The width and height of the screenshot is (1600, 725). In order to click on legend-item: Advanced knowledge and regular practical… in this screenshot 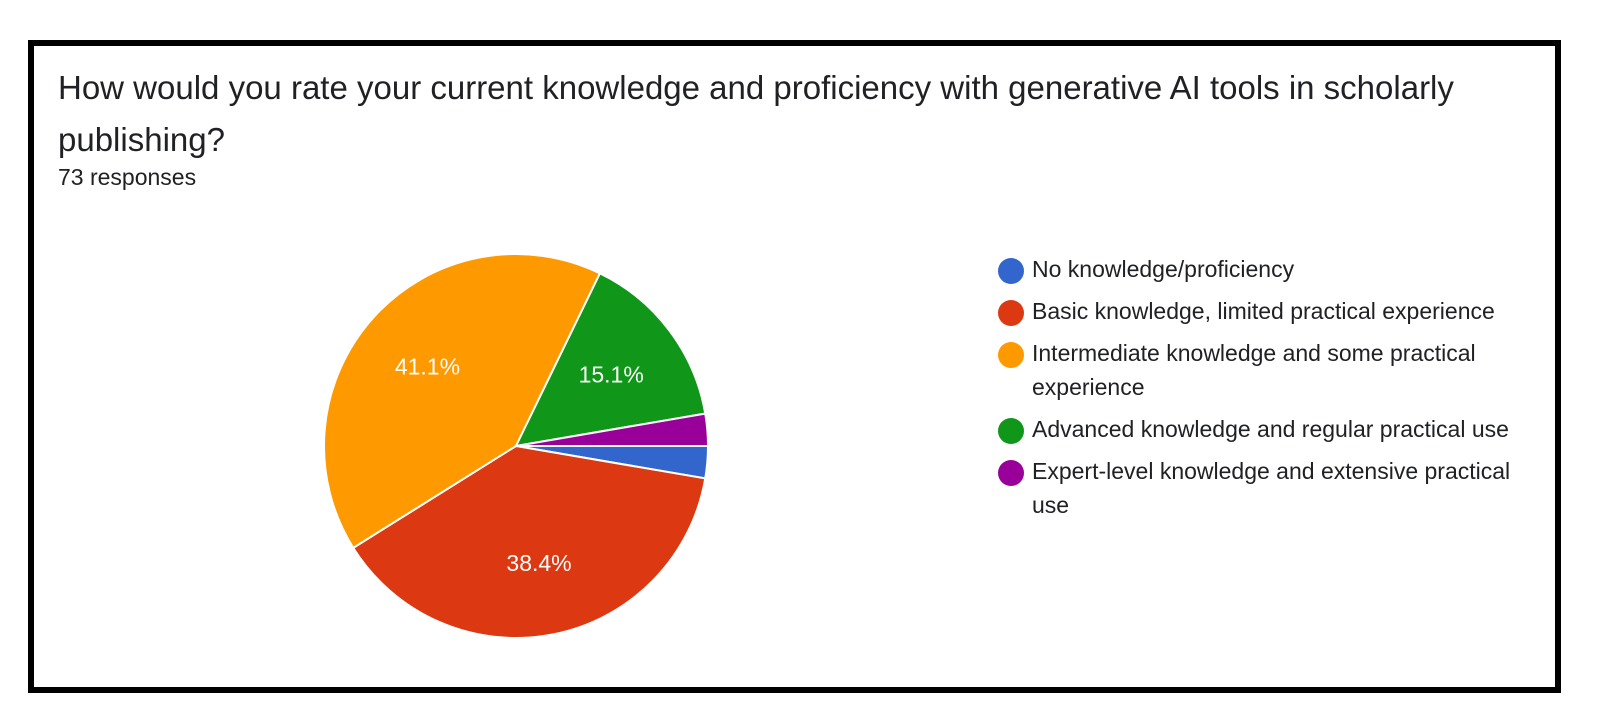, I will do `click(1254, 429)`.